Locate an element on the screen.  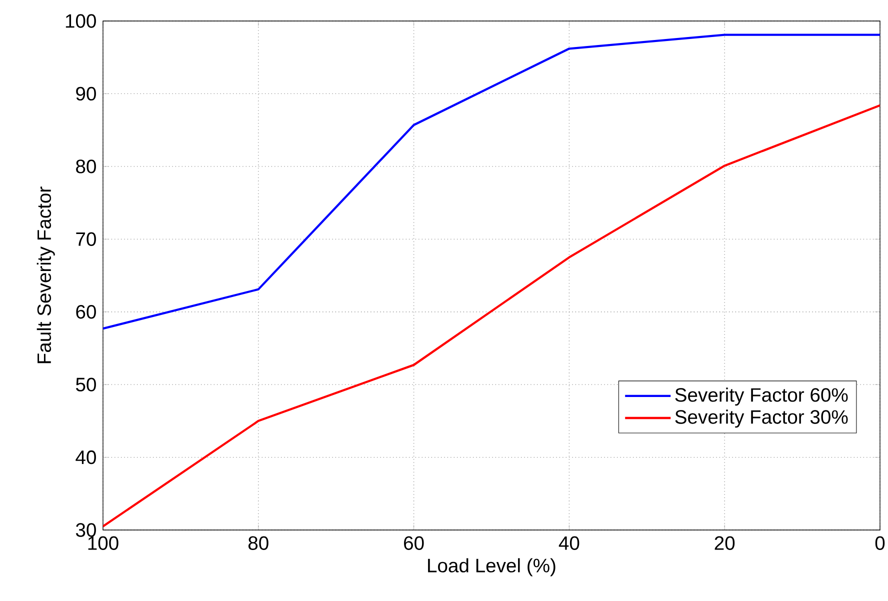
y-tick-label: 70 is located at coordinates (86, 239).